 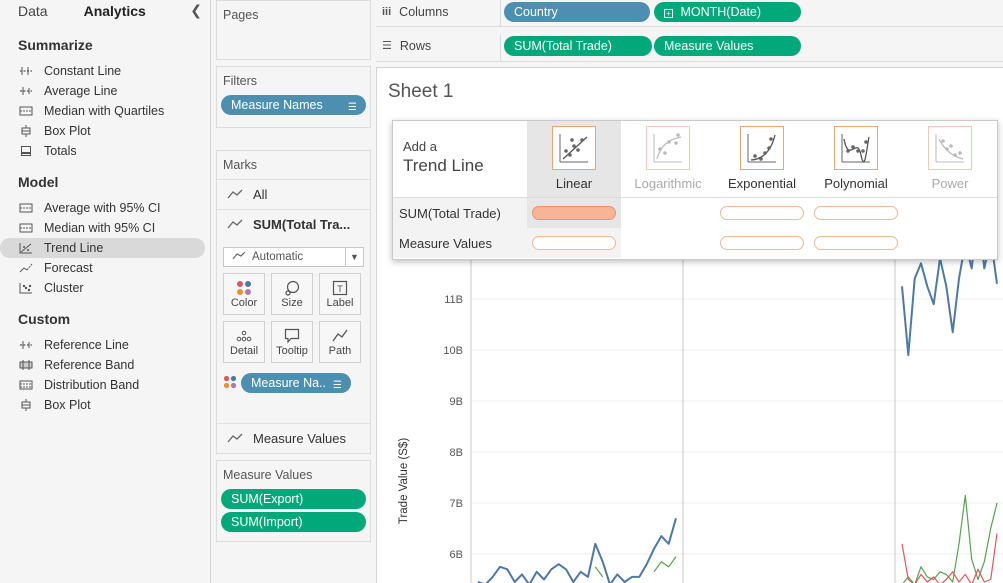 What do you see at coordinates (424, 12) in the screenshot?
I see `columns-label-text: Columns` at bounding box center [424, 12].